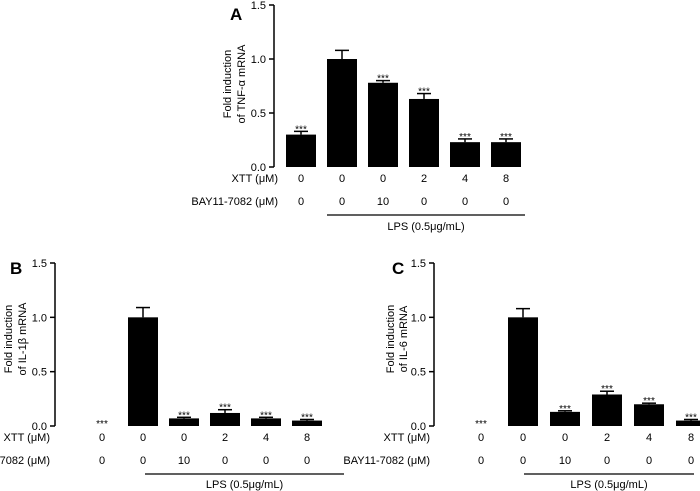  I want to click on panel-label: B, so click(16, 268).